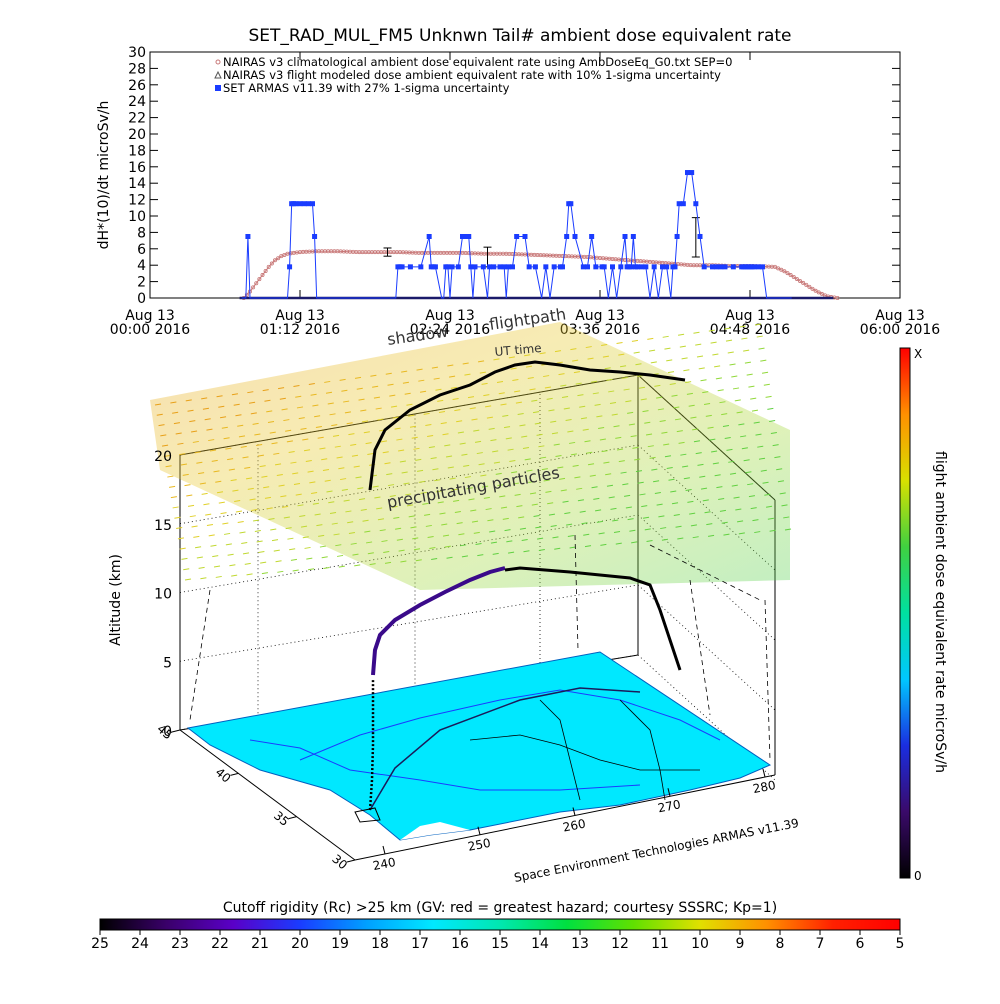 This screenshot has width=1000, height=1004. What do you see at coordinates (660, 944) in the screenshot?
I see `cutoff-tick-label: 11` at bounding box center [660, 944].